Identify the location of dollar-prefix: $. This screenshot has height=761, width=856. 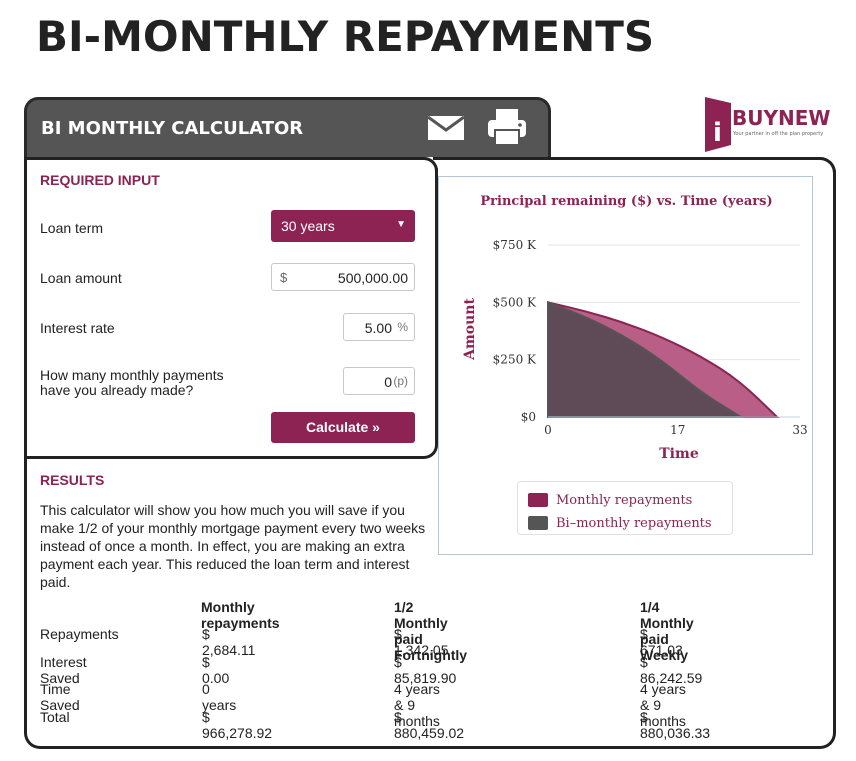
(284, 277).